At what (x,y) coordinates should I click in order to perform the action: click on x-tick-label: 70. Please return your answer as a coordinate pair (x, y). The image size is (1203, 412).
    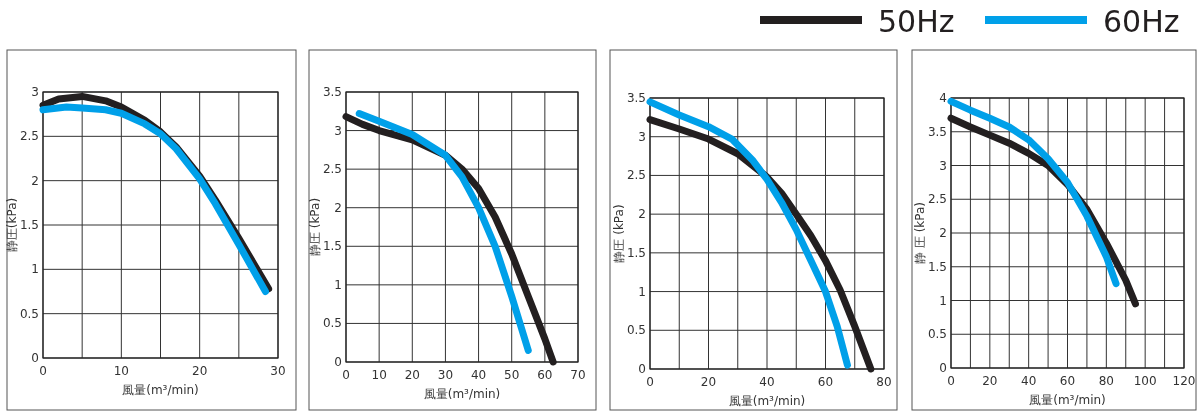
    Looking at the image, I should click on (578, 375).